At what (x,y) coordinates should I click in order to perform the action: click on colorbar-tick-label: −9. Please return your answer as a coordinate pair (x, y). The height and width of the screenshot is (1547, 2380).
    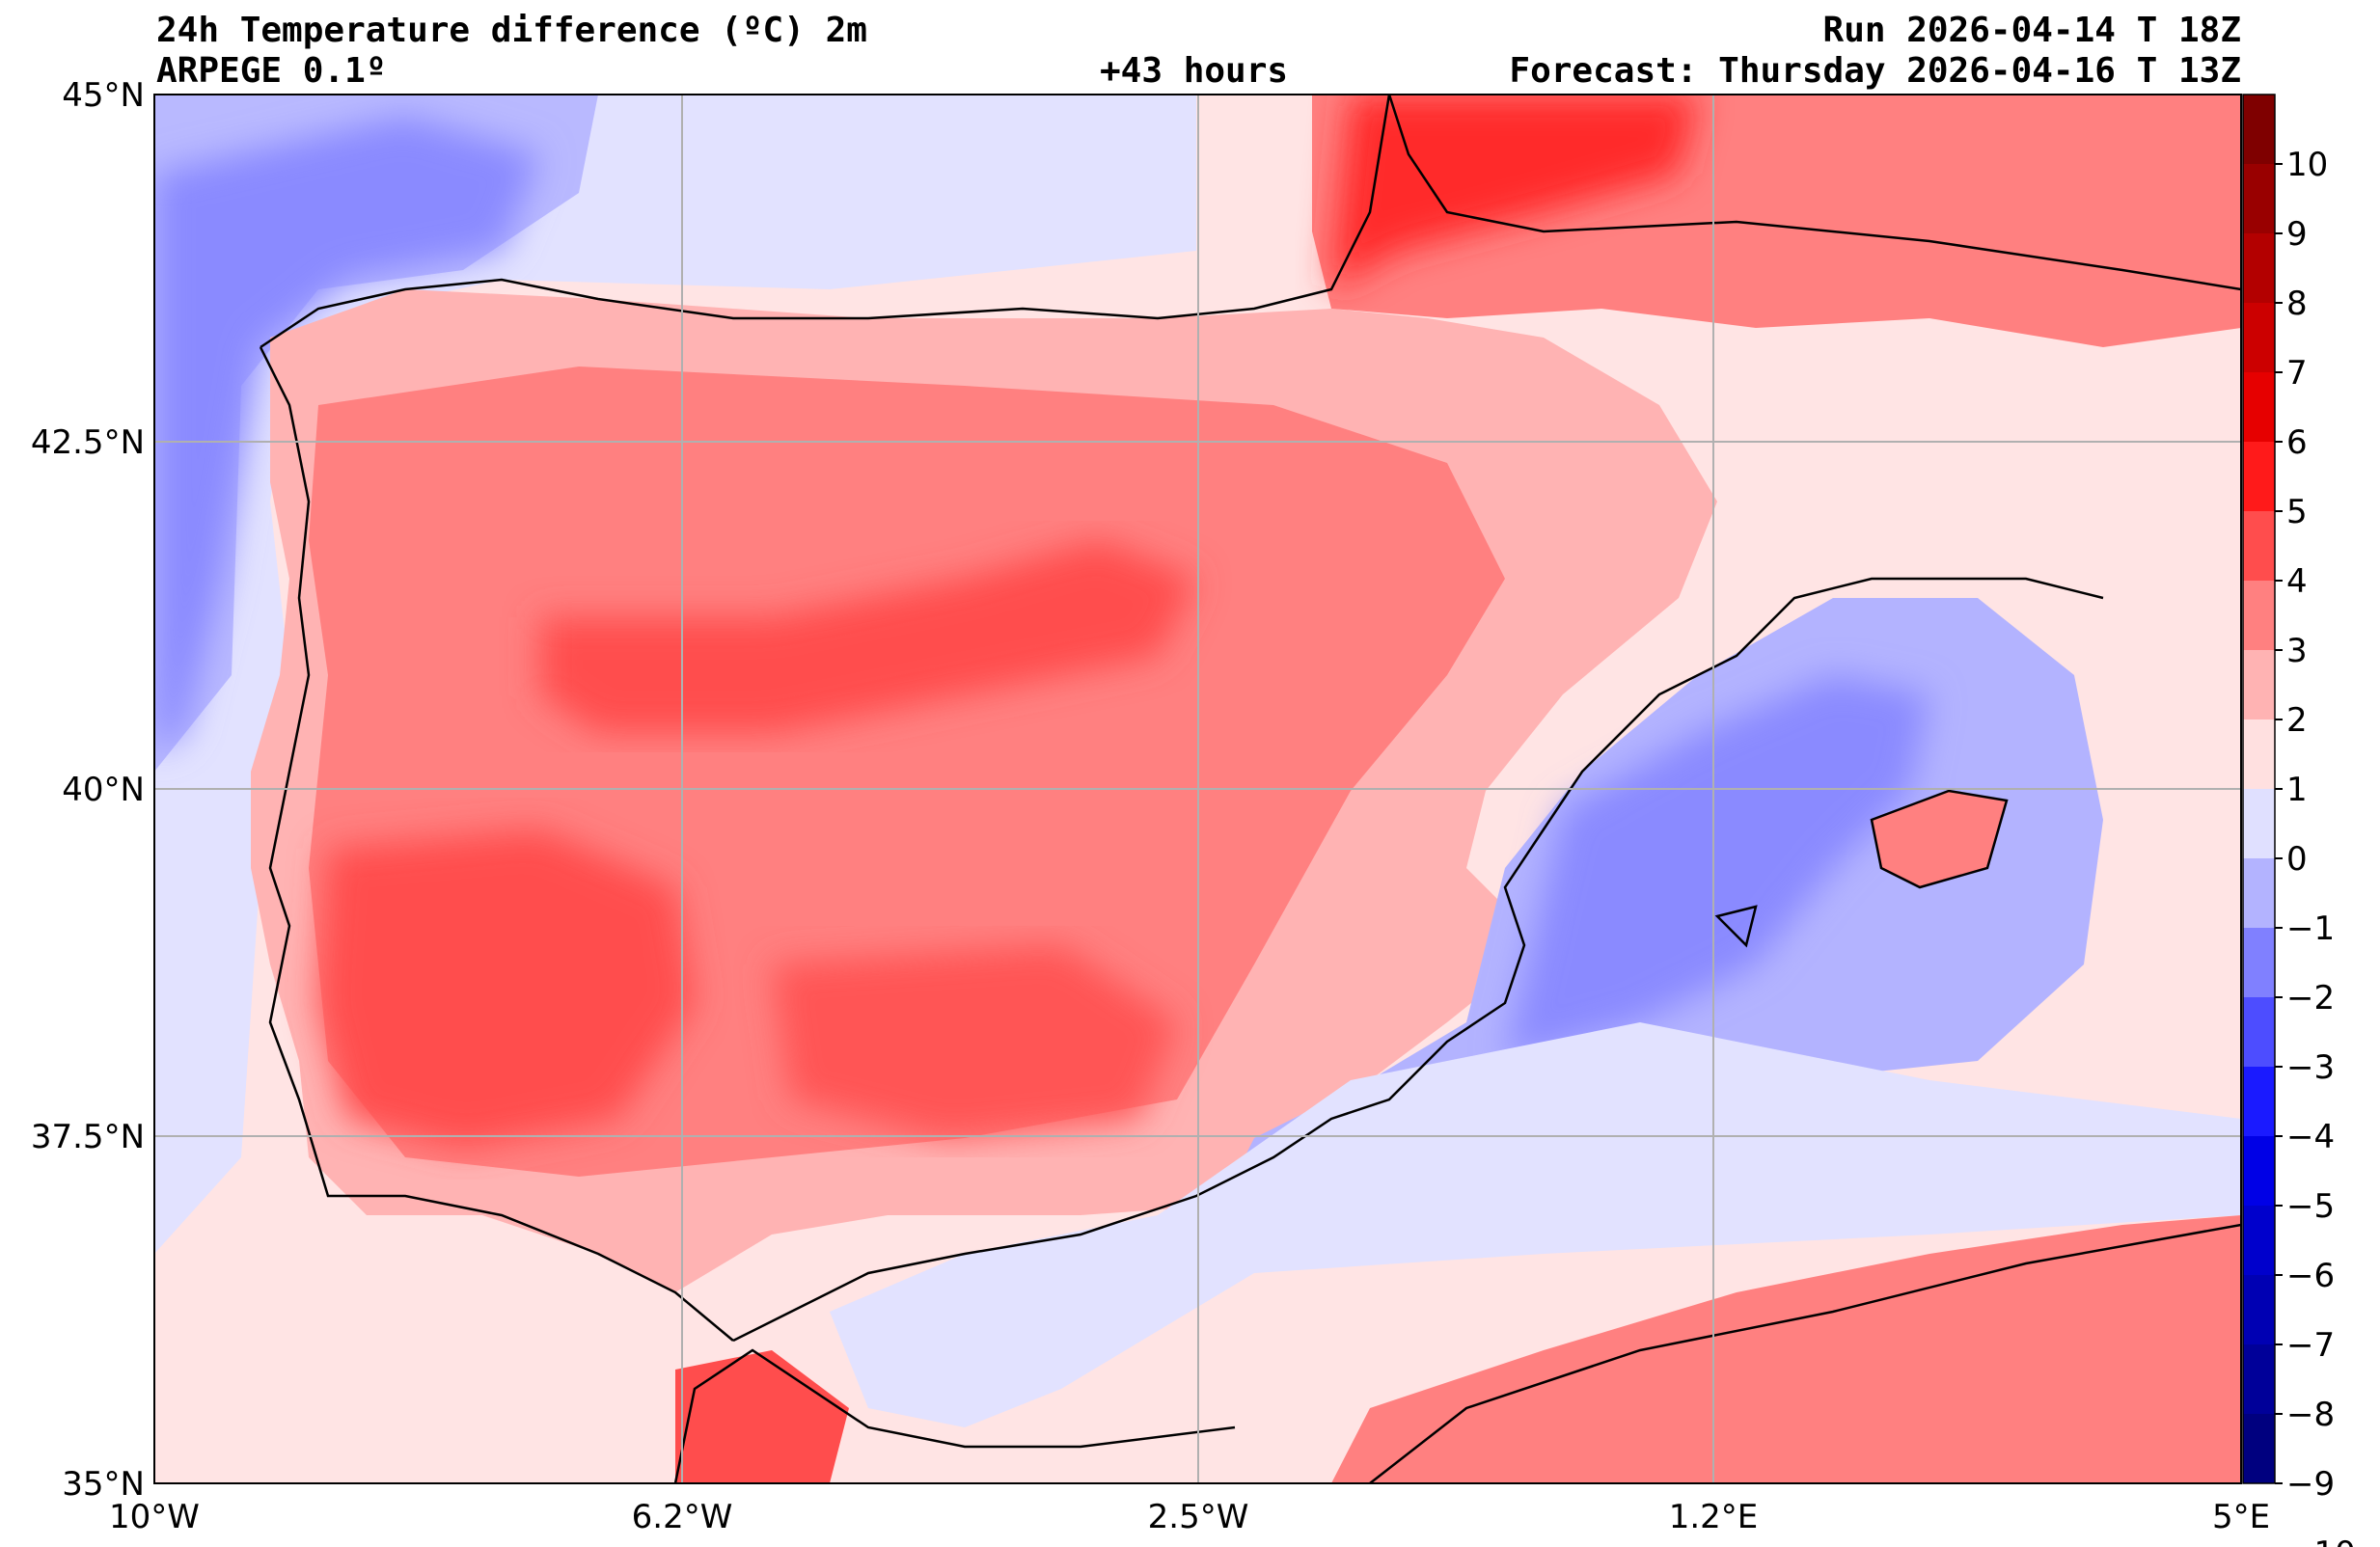
    Looking at the image, I should click on (2310, 1485).